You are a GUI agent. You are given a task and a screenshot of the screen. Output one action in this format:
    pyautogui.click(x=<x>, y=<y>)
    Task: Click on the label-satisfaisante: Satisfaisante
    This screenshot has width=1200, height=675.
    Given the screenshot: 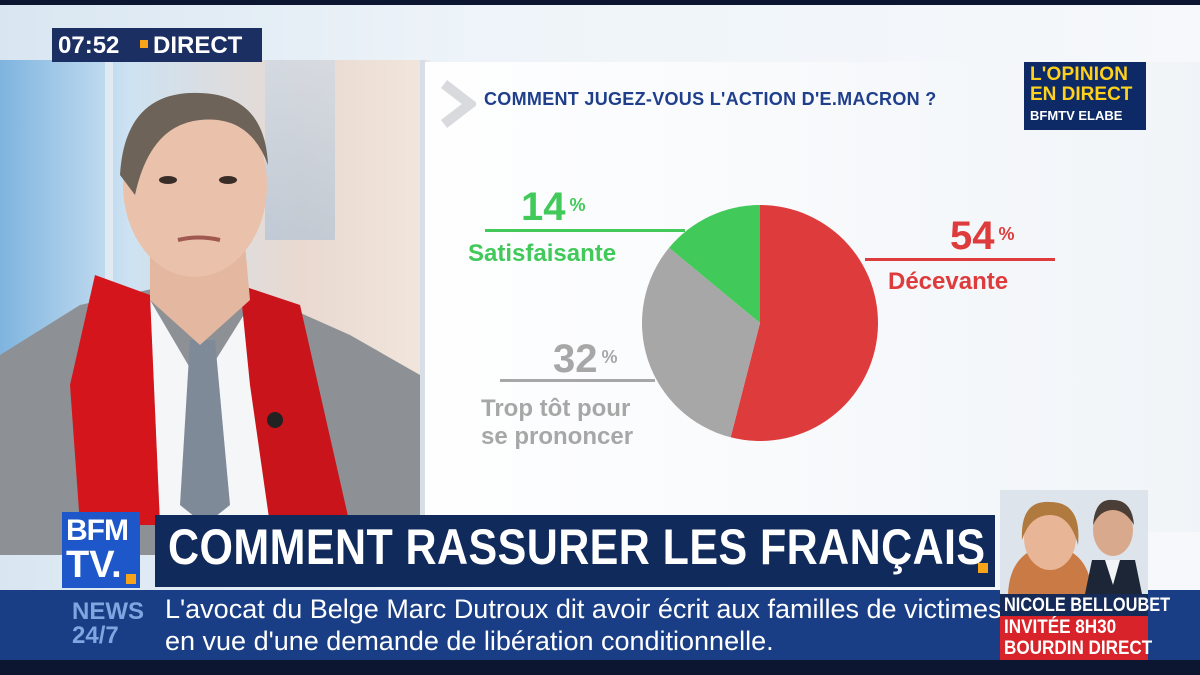 What is the action you would take?
    pyautogui.click(x=542, y=253)
    